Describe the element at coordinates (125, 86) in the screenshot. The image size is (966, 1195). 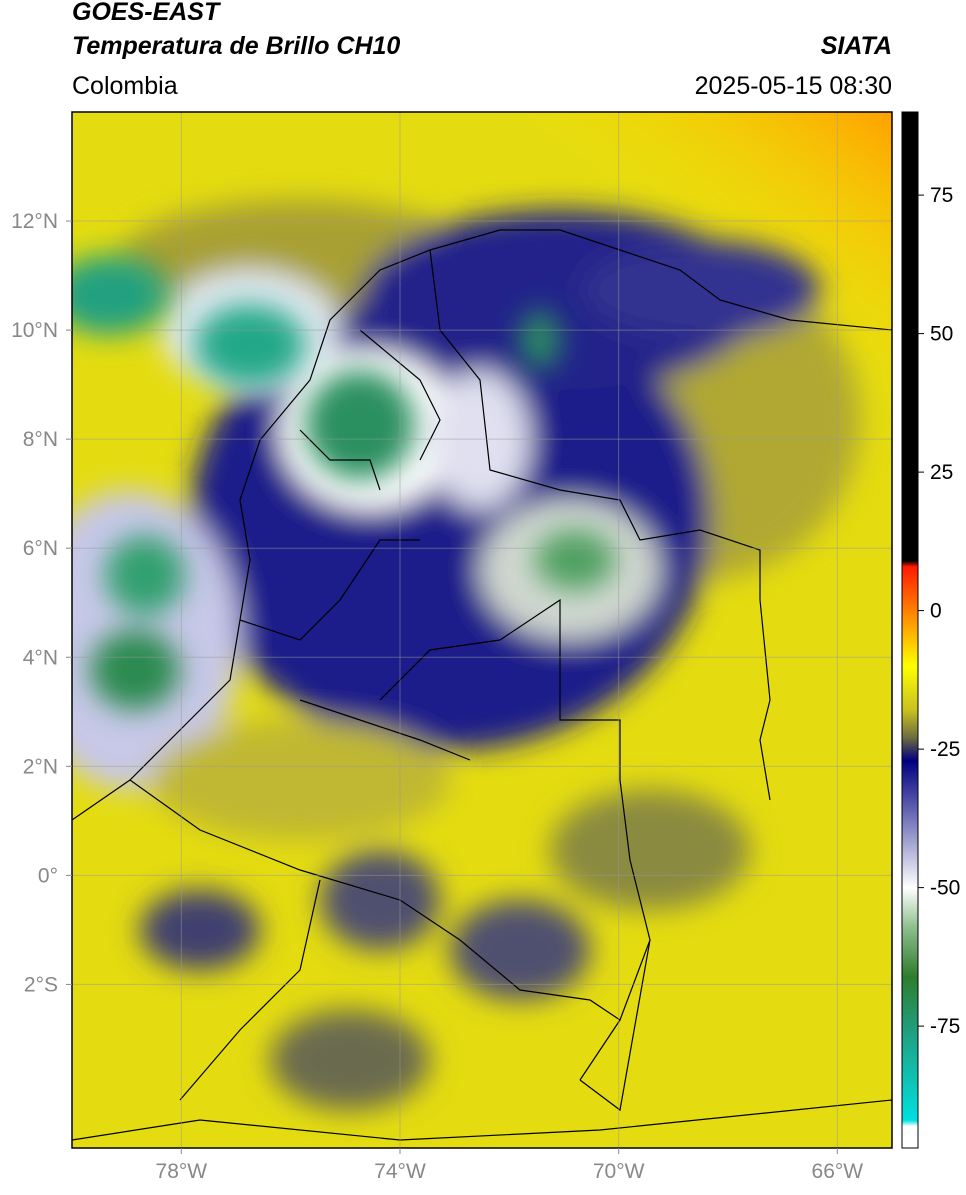
I see `region: Colombia` at that location.